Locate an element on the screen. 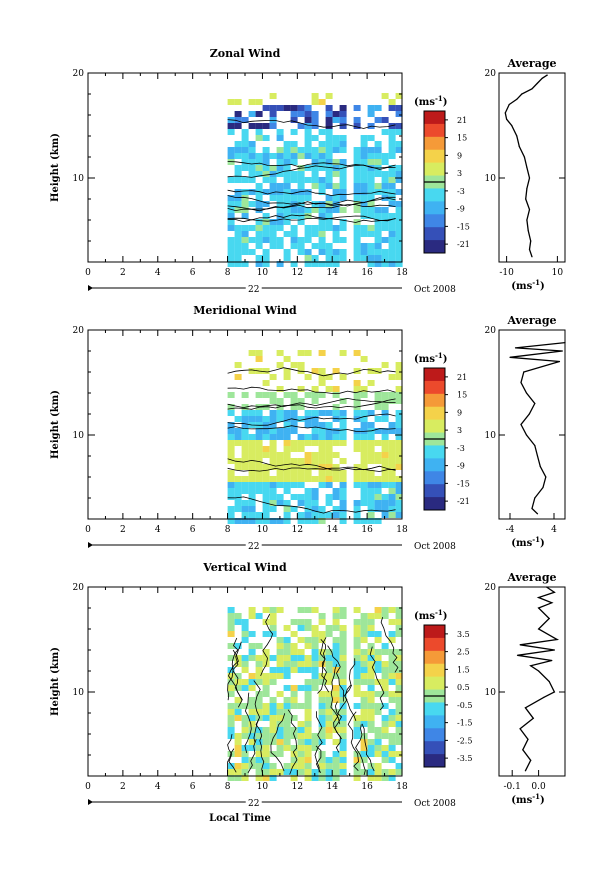 The width and height of the screenshot is (616, 873). x-tick-label: 0 is located at coordinates (88, 787).